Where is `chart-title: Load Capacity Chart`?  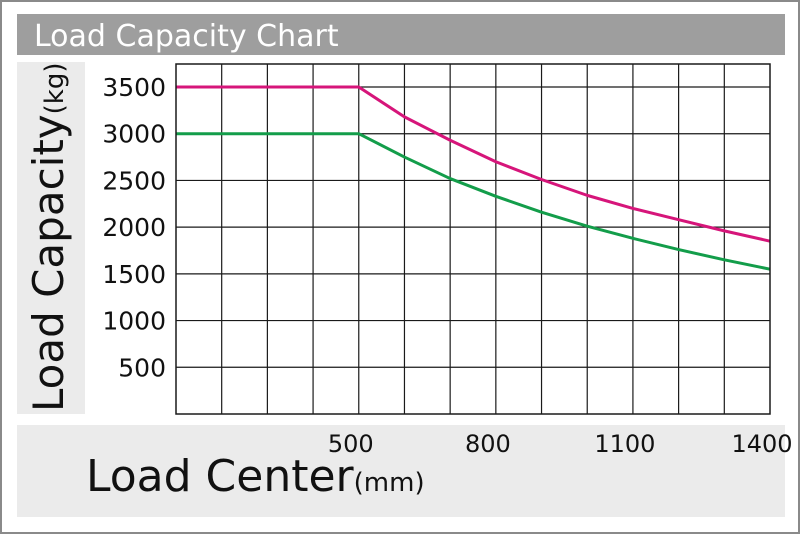
chart-title: Load Capacity Chart is located at coordinates (186, 36).